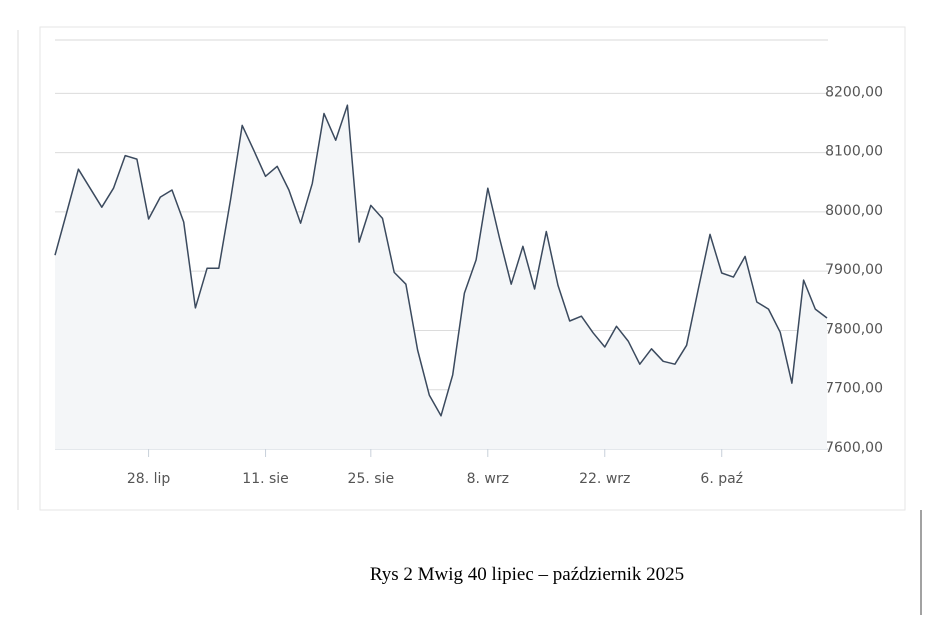 This screenshot has width=949, height=617. Describe the element at coordinates (488, 479) in the screenshot. I see `x-tick-label: 8. wrz` at that location.